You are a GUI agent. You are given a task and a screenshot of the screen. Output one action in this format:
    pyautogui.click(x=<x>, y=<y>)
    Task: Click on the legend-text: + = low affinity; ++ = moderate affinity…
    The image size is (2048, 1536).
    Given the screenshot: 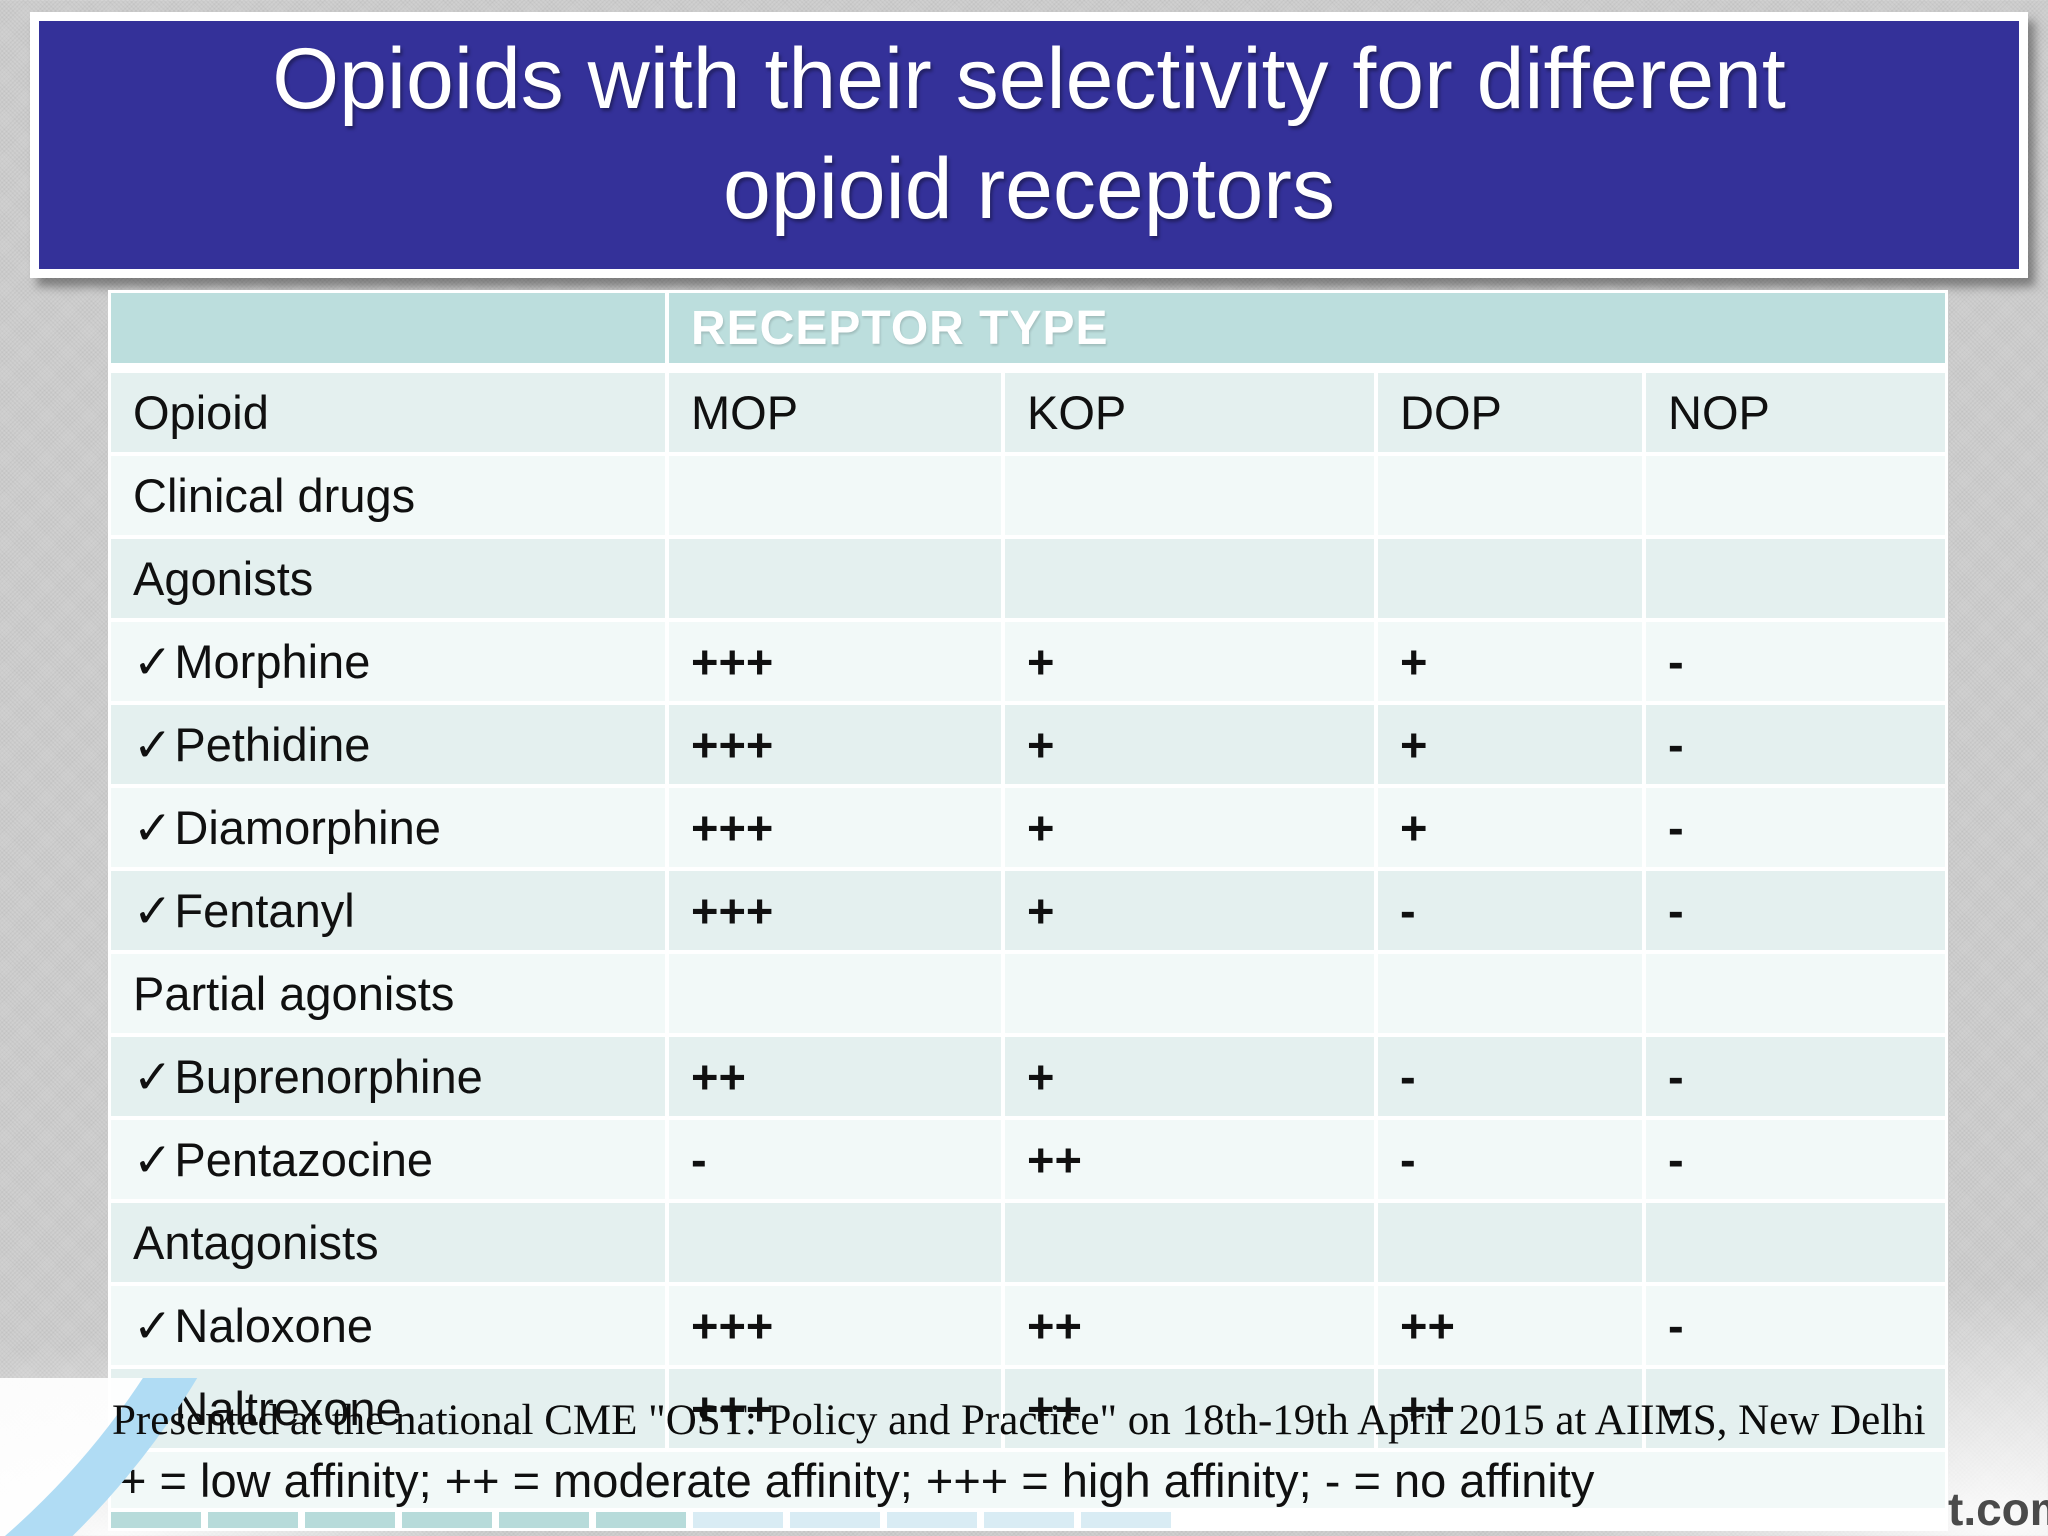 What is the action you would take?
    pyautogui.click(x=857, y=1480)
    